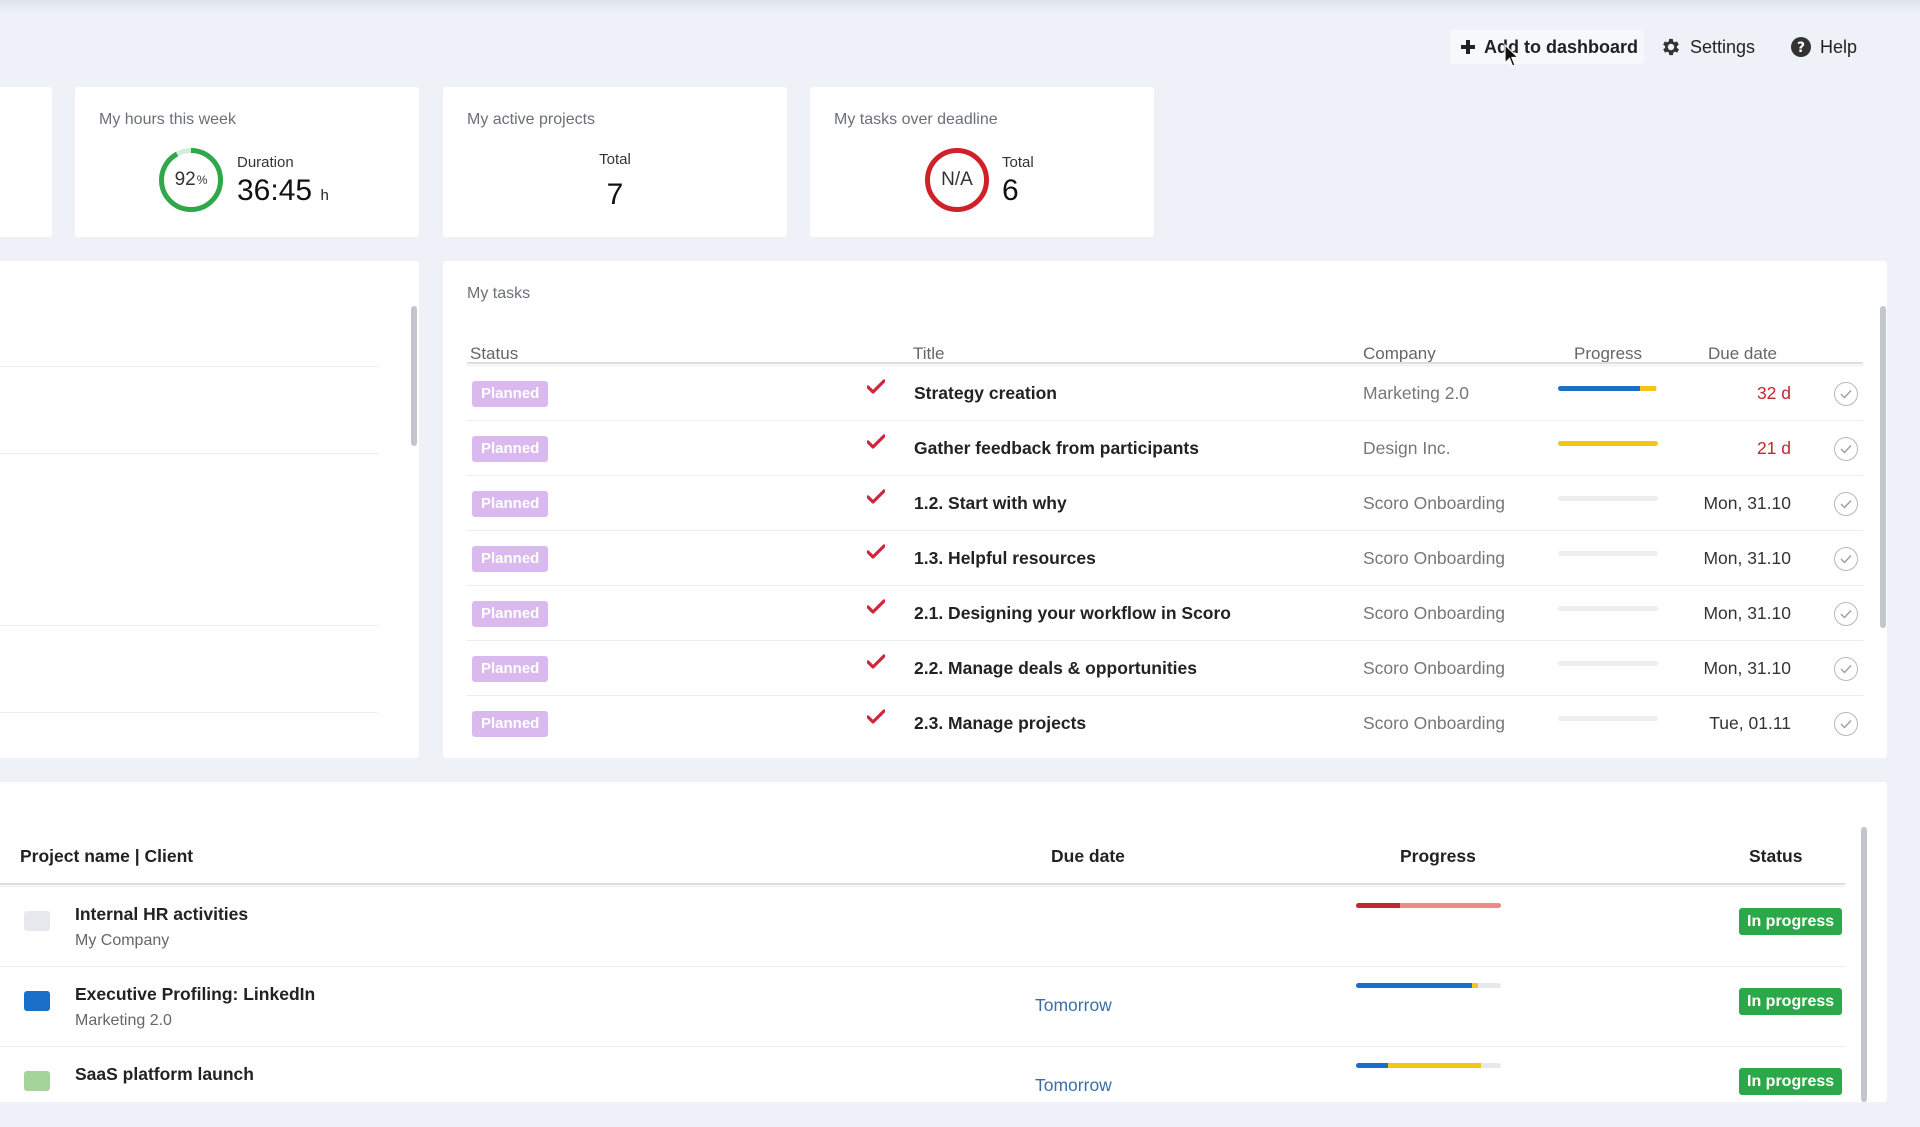 The width and height of the screenshot is (1920, 1127). I want to click on tasks-over-deadline-title: My tasks over deadline, so click(916, 119).